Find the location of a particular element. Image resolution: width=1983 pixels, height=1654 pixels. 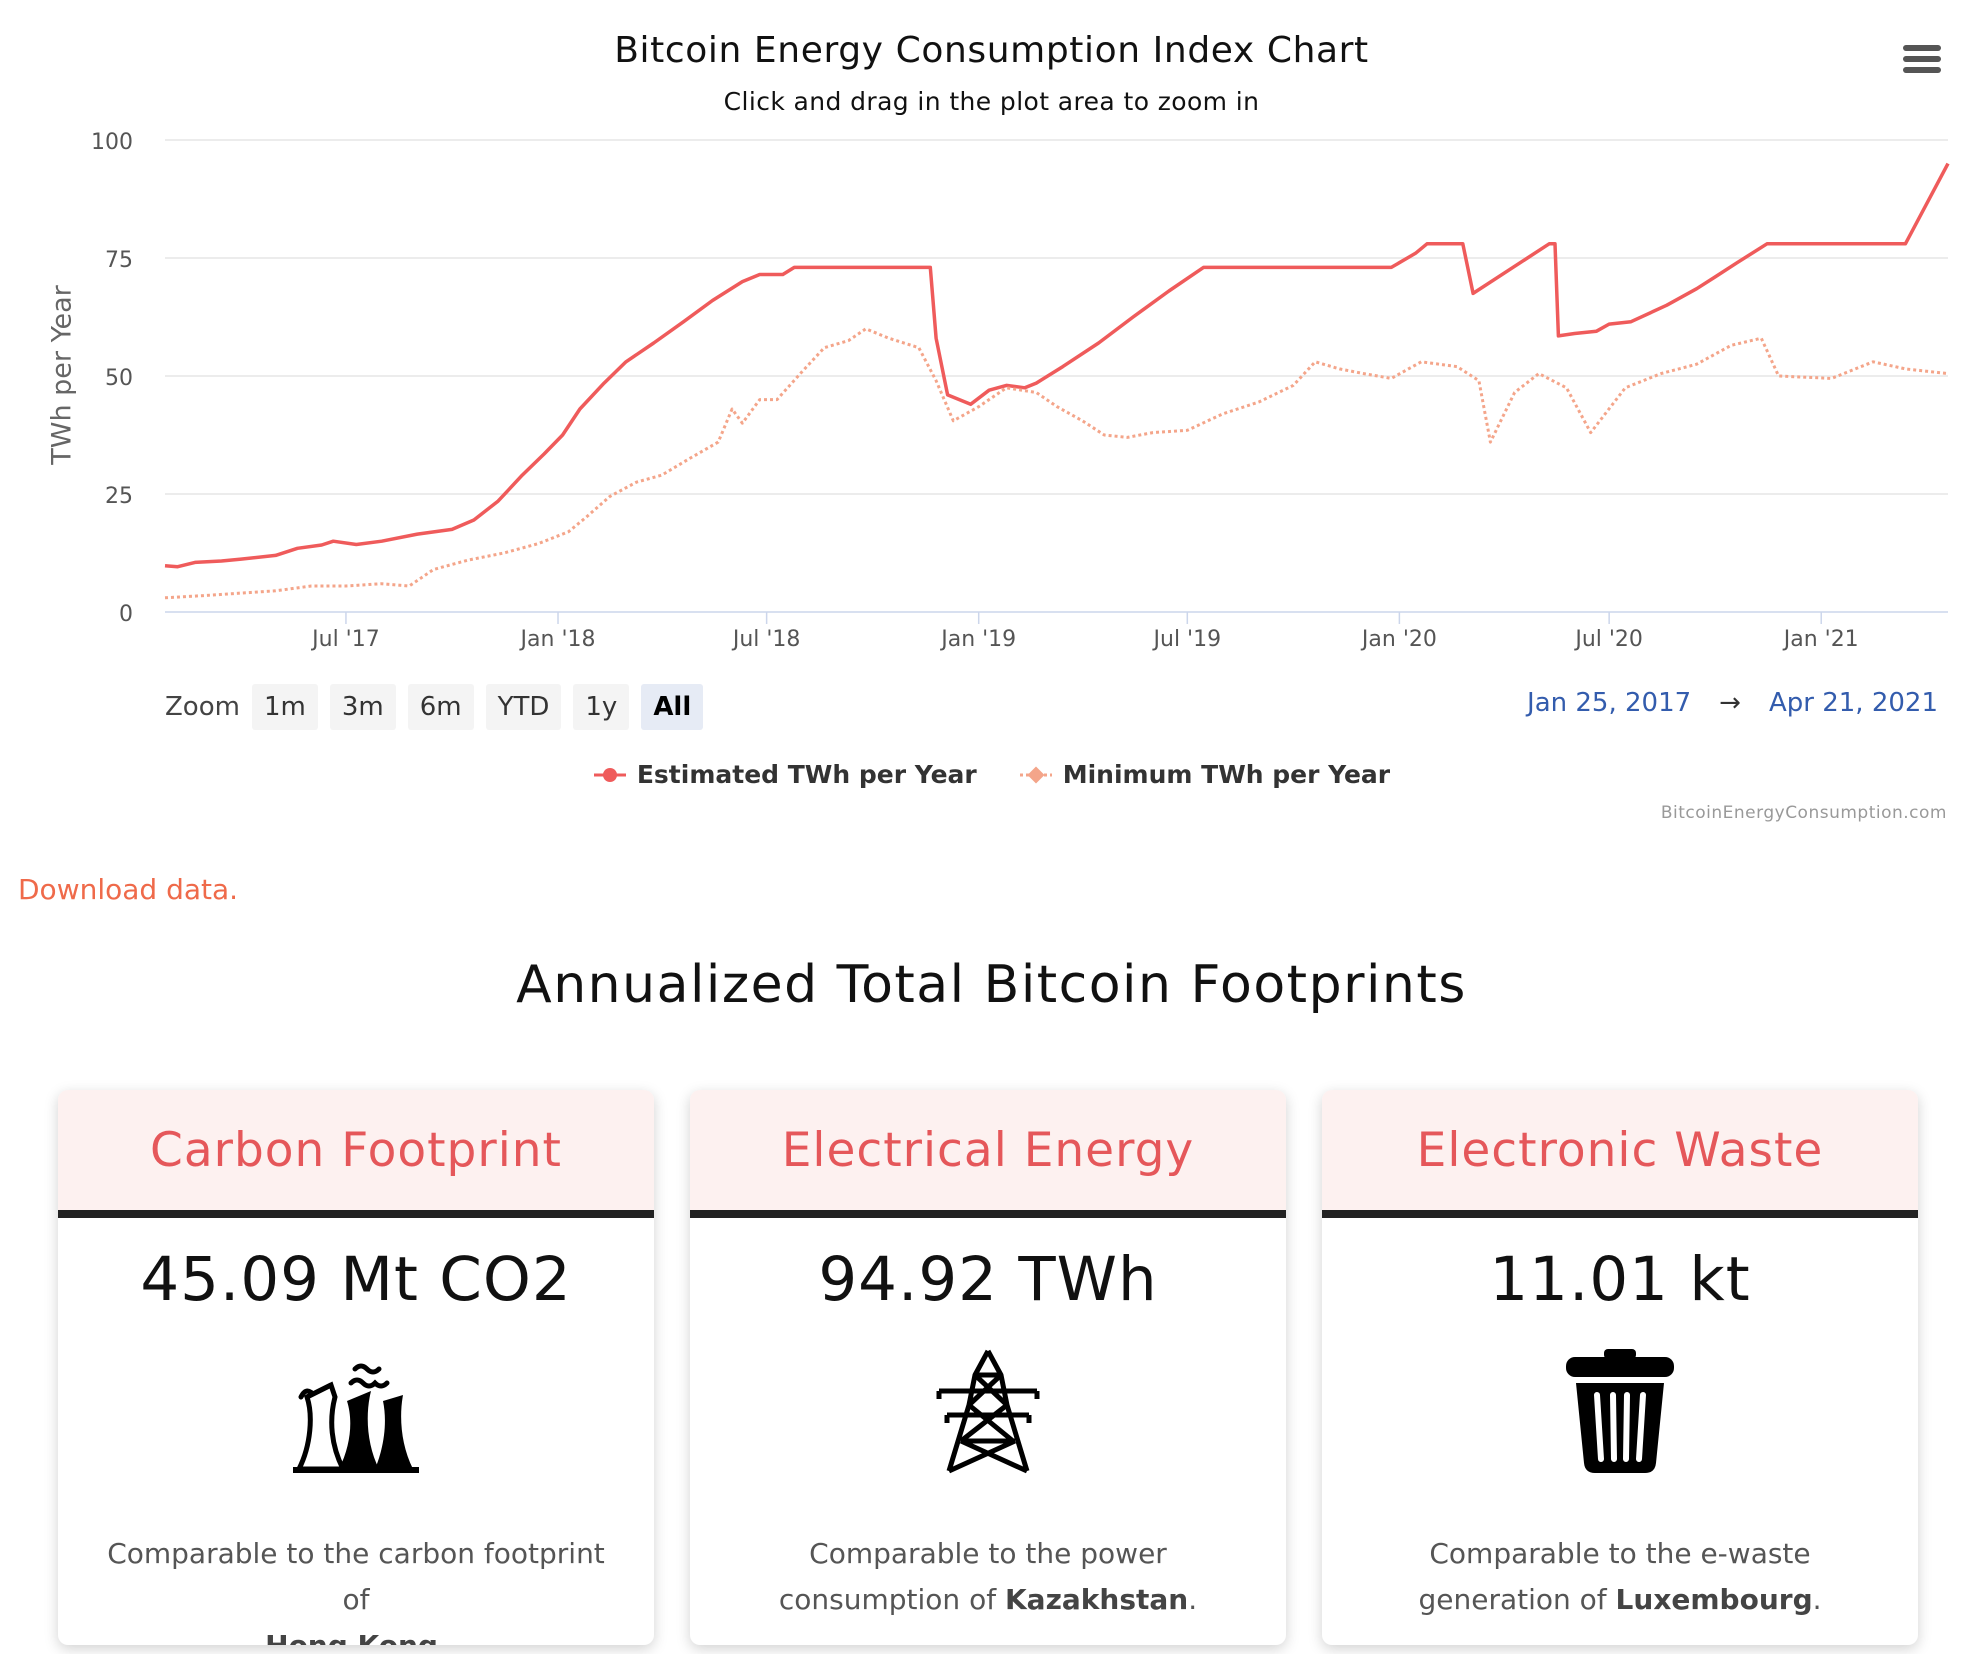

y-tick-label: 0 is located at coordinates (126, 614).